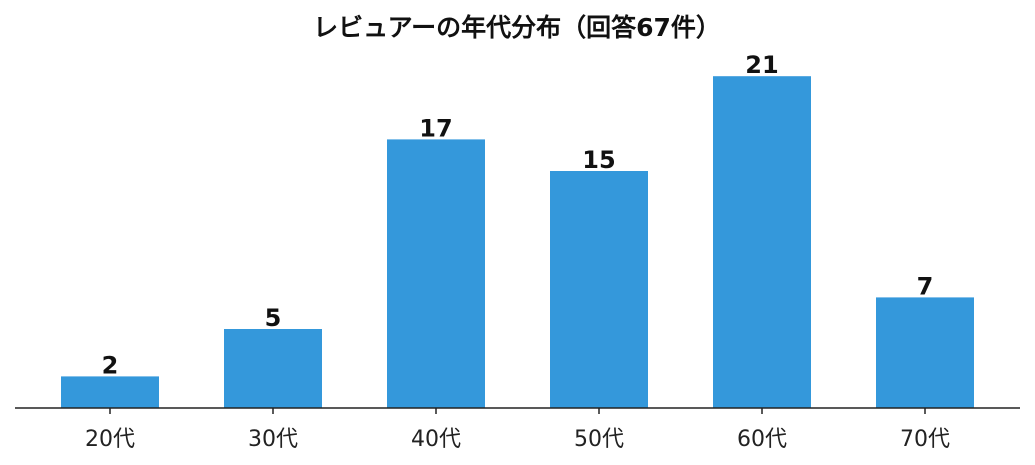 This screenshot has width=1035, height=465. Describe the element at coordinates (598, 160) in the screenshot. I see `value-label-3: 15` at that location.